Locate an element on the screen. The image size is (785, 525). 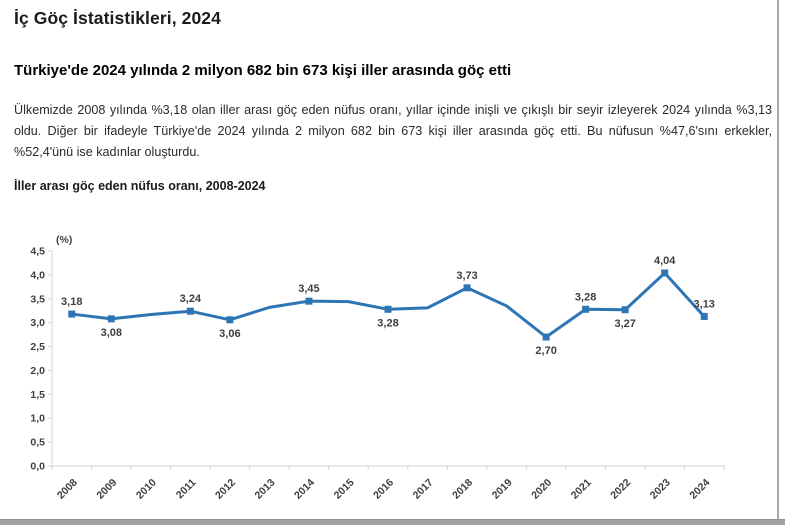
y-tick-label: 3,0 is located at coordinates (37, 323).